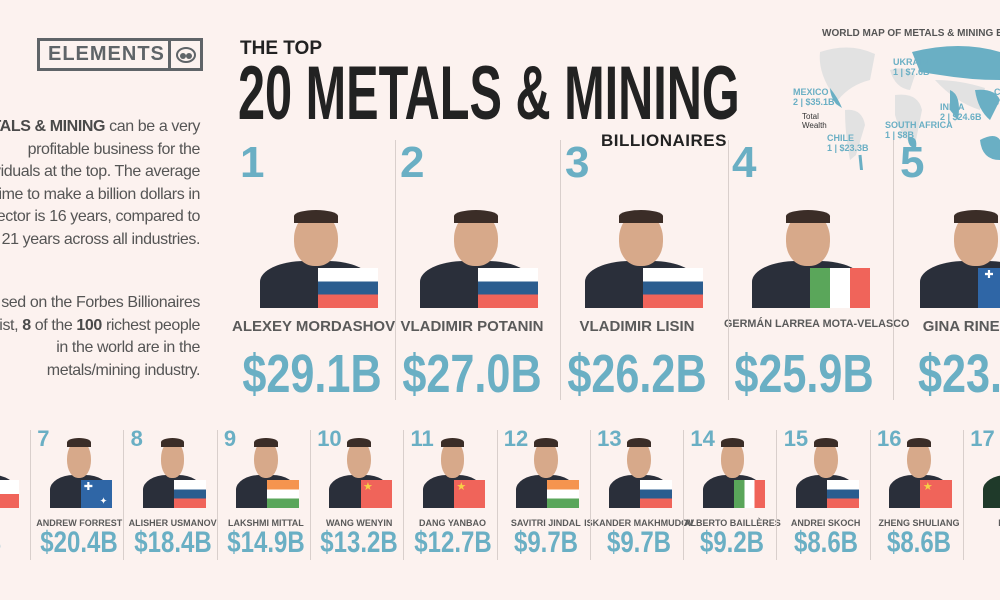  What do you see at coordinates (637, 374) in the screenshot?
I see `net-worth: $26.2B` at bounding box center [637, 374].